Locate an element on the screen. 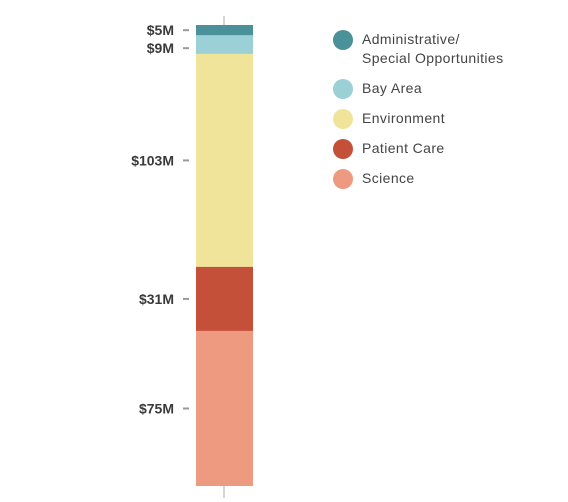 This screenshot has height=502, width=568. bar-segment-administrative-special-opportunities is located at coordinates (224, 30).